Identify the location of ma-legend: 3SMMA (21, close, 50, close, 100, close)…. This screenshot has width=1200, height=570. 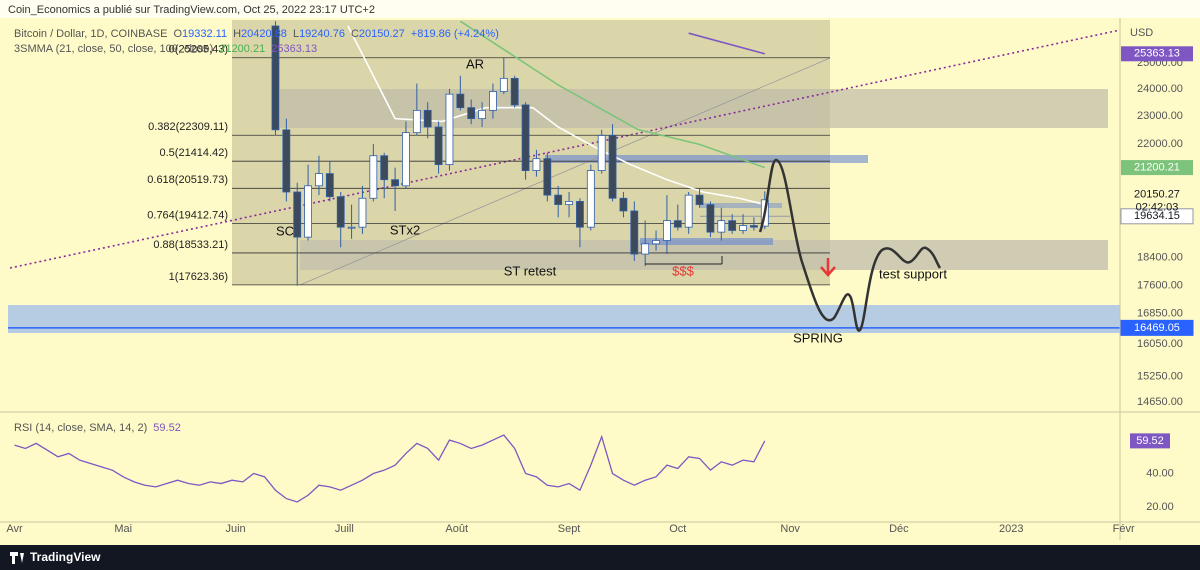
(165, 49).